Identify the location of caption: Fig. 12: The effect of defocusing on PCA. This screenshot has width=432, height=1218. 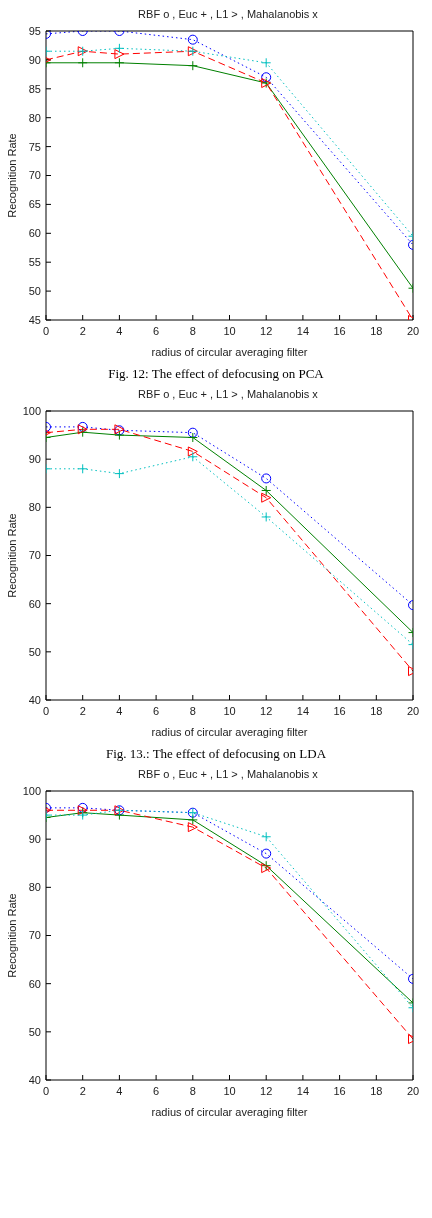
(216, 374).